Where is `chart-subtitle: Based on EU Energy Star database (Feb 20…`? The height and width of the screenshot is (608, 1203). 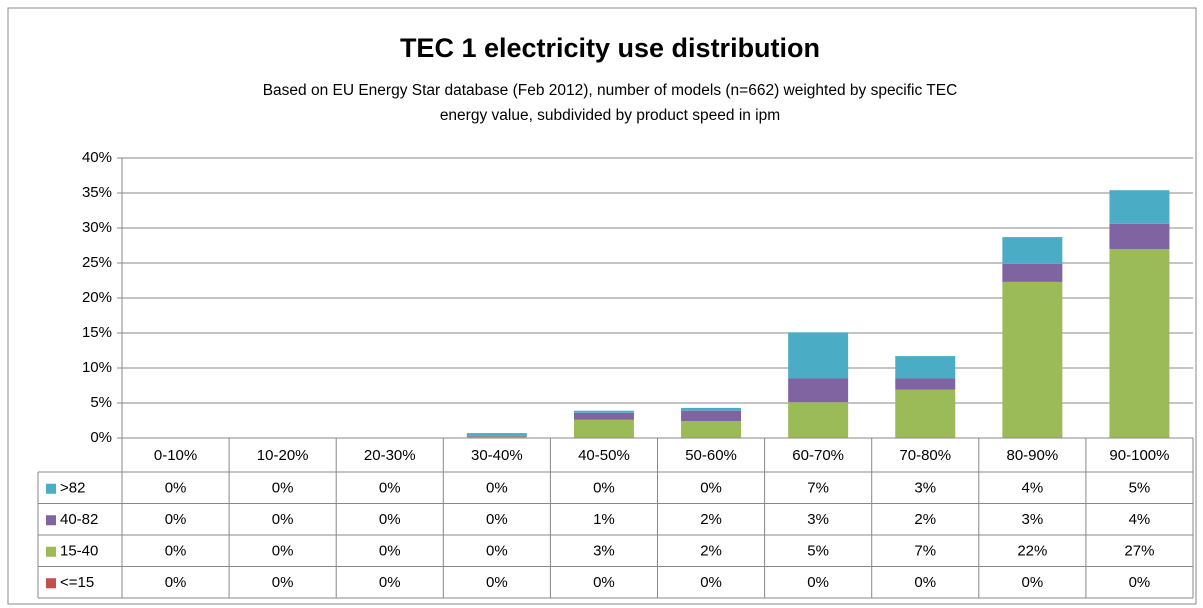 chart-subtitle: Based on EU Energy Star database (Feb 20… is located at coordinates (610, 90).